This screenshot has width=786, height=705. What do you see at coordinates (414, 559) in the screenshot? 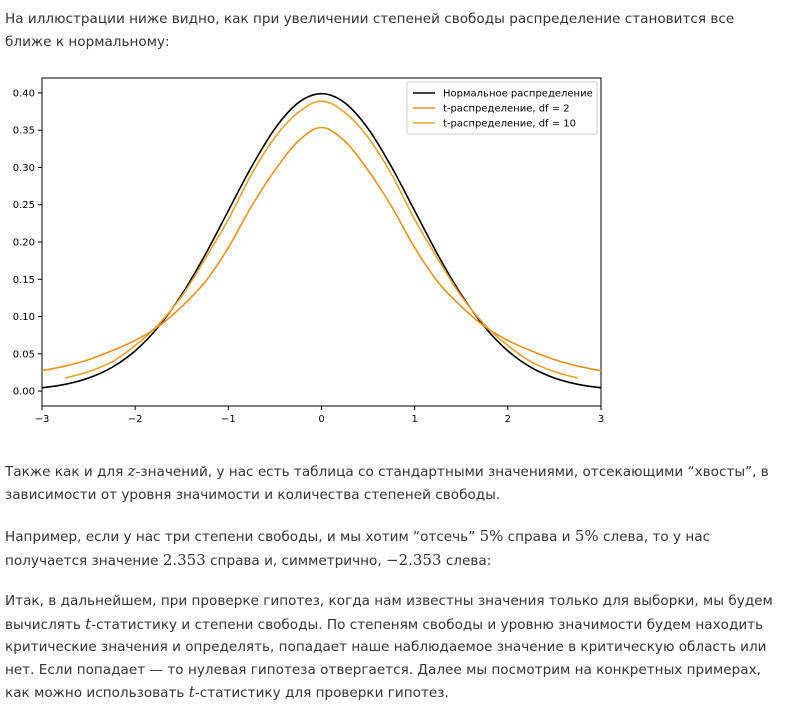
I see `math-critical-negative: −2.353` at bounding box center [414, 559].